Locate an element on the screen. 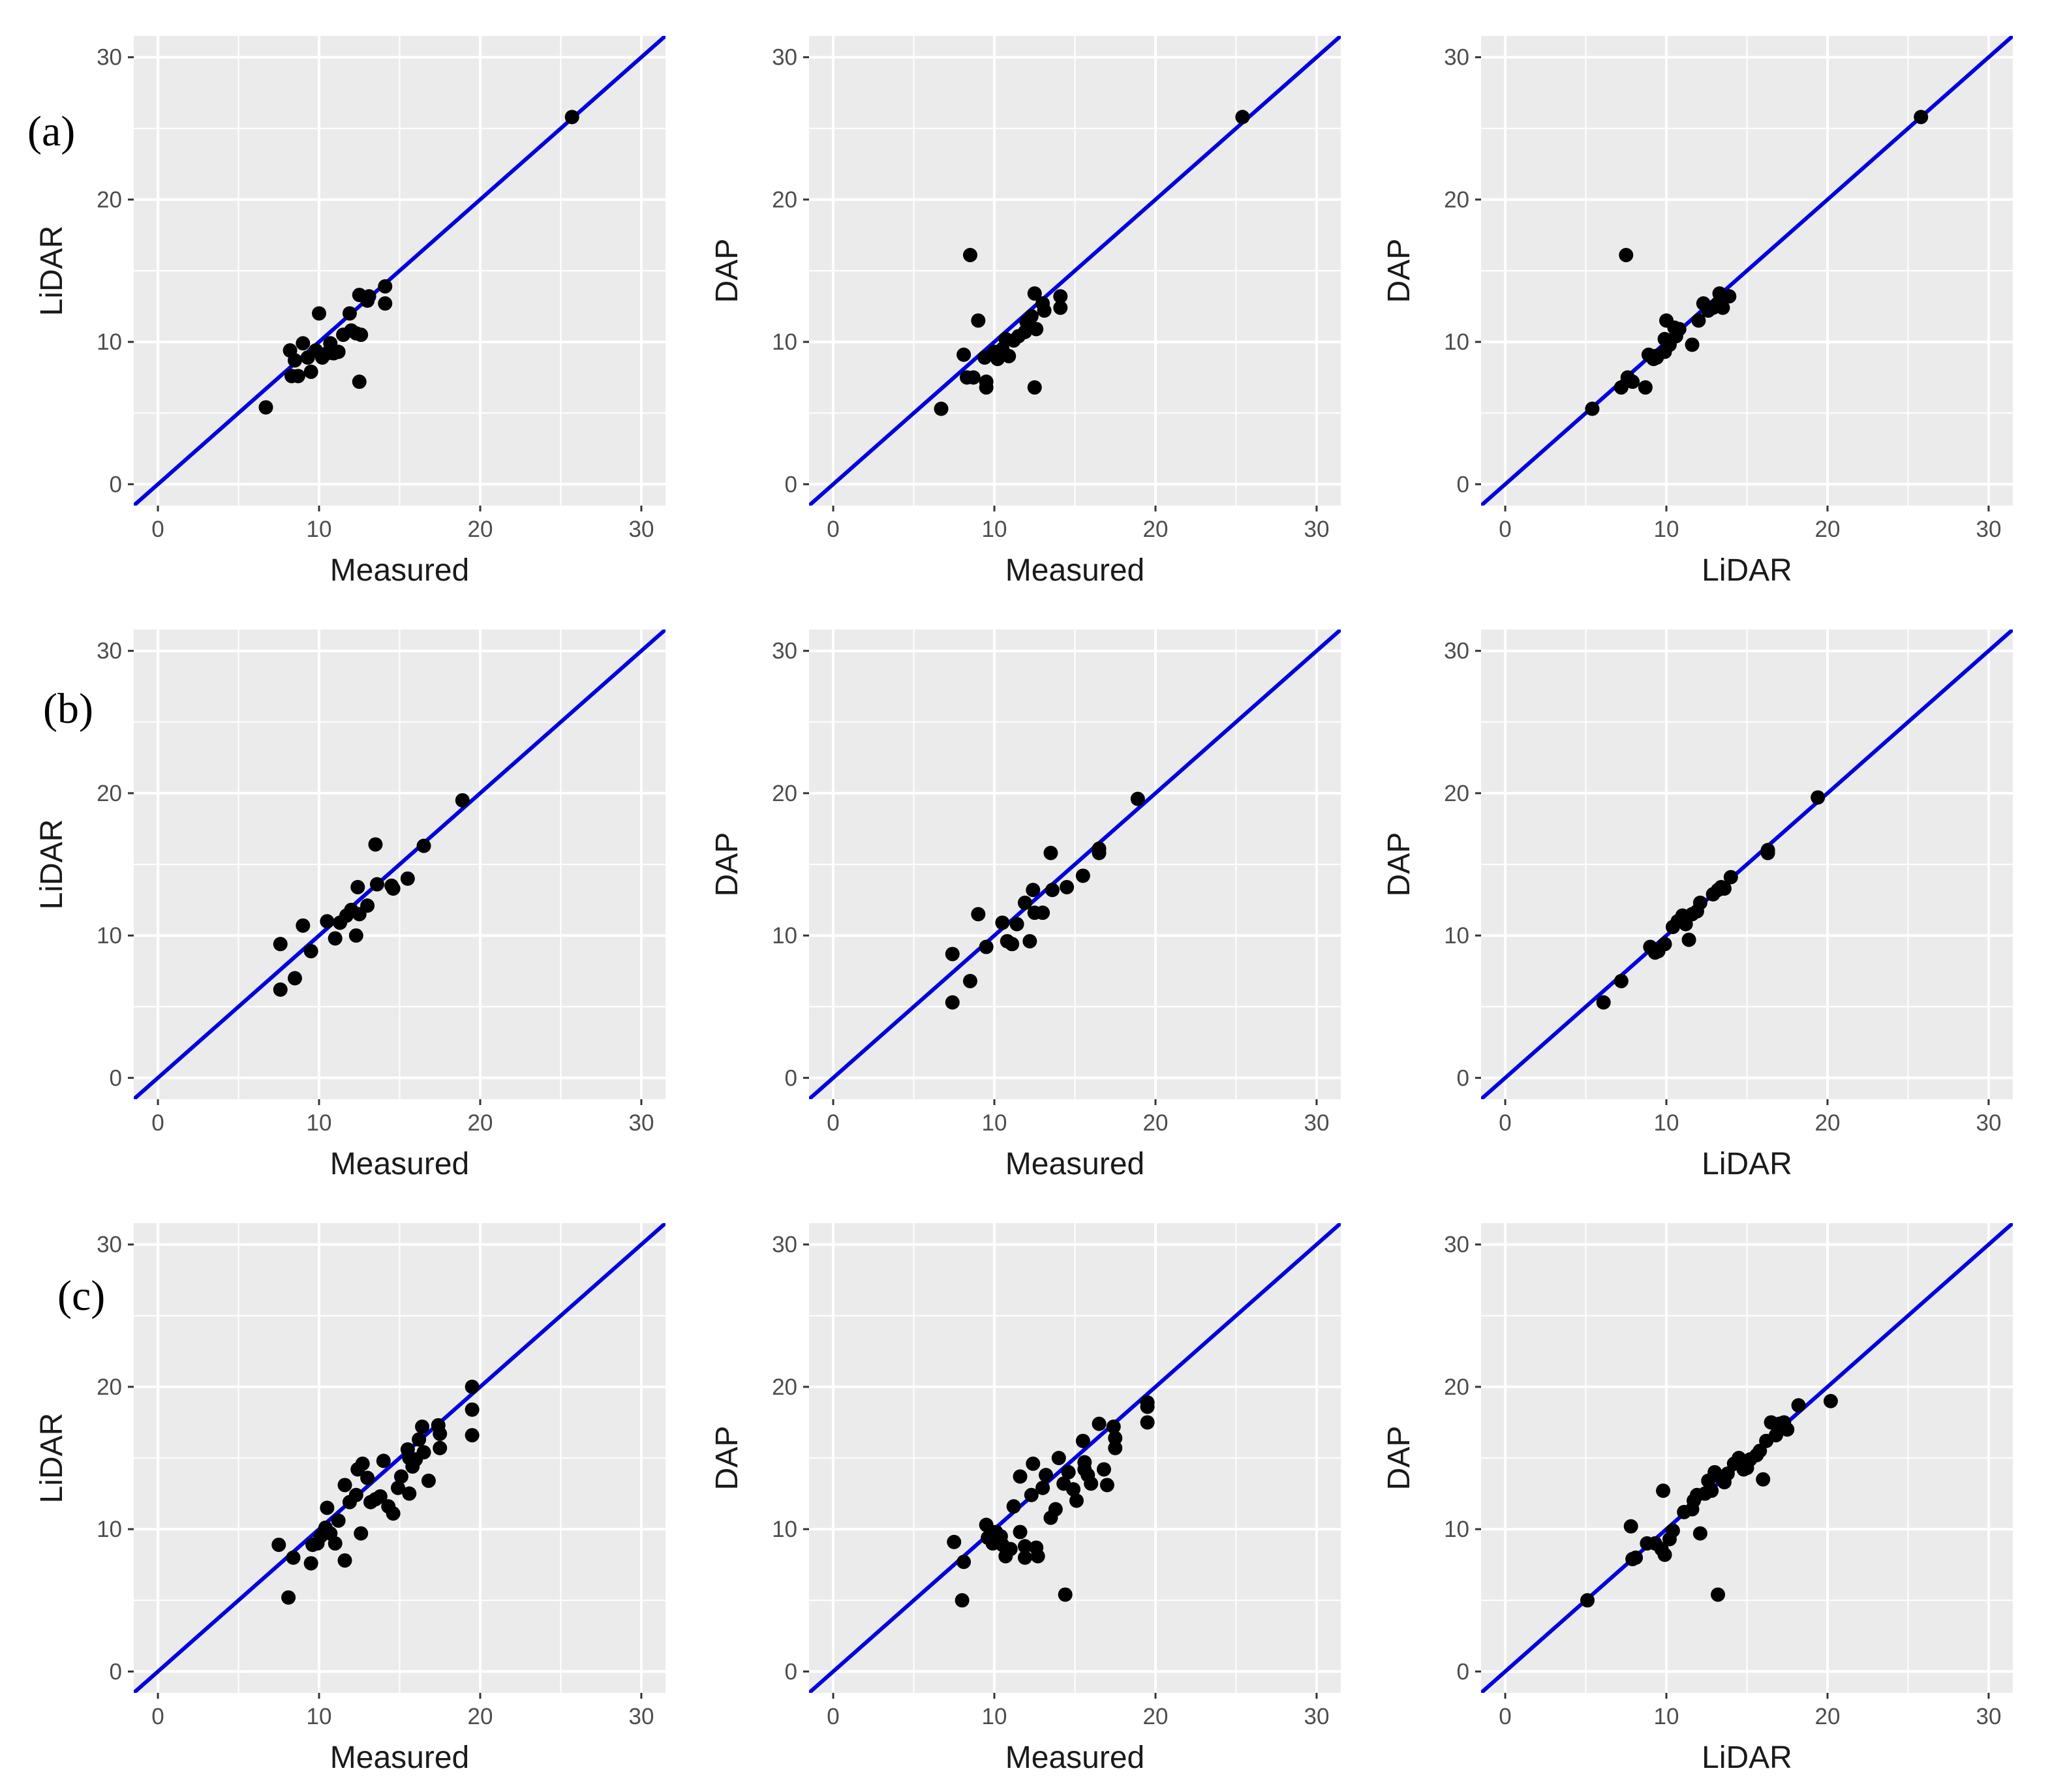  panel-a-measured-lidar-xtick-label-0: 0 is located at coordinates (157, 529).